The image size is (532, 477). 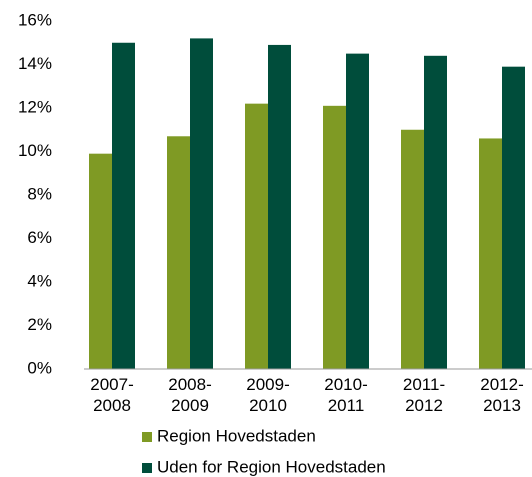 I want to click on y-tick-label: 4%, so click(x=39, y=280).